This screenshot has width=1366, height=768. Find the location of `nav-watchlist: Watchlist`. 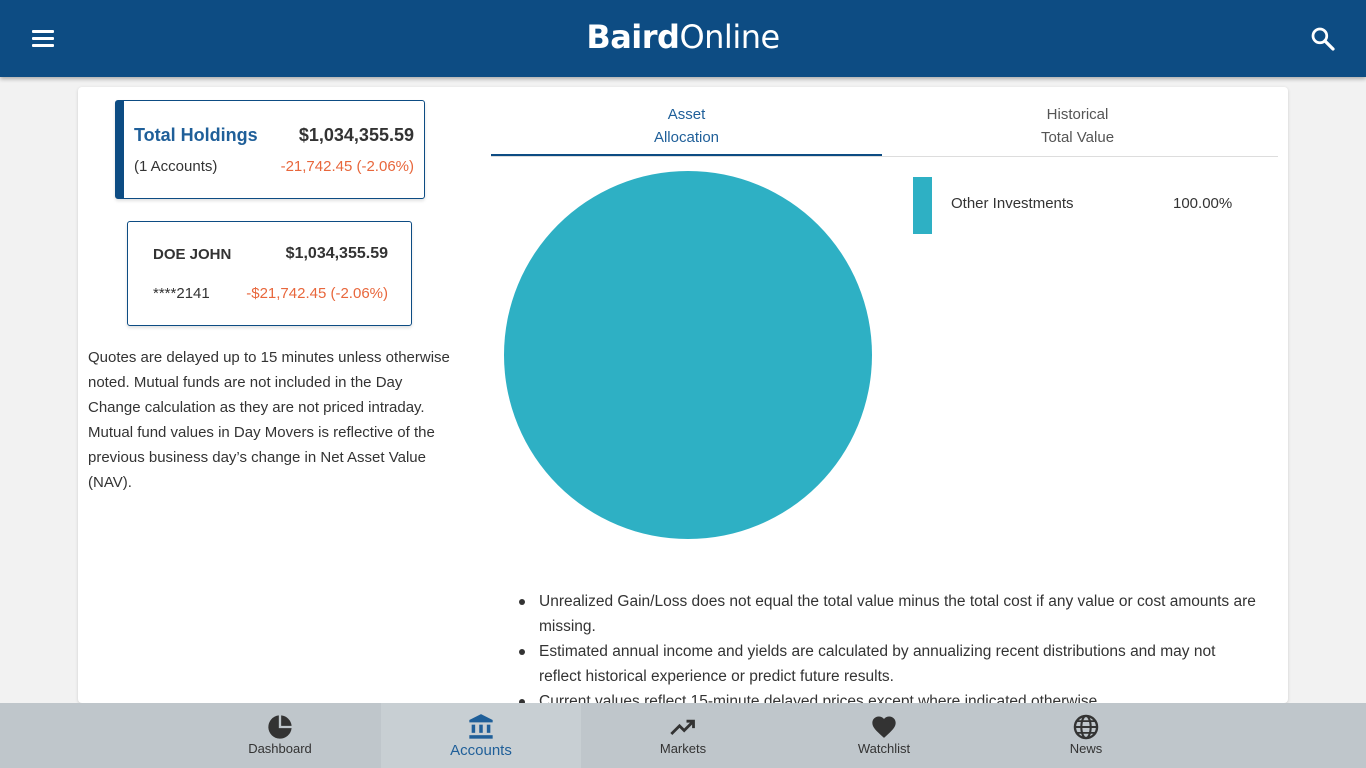

nav-watchlist: Watchlist is located at coordinates (884, 735).